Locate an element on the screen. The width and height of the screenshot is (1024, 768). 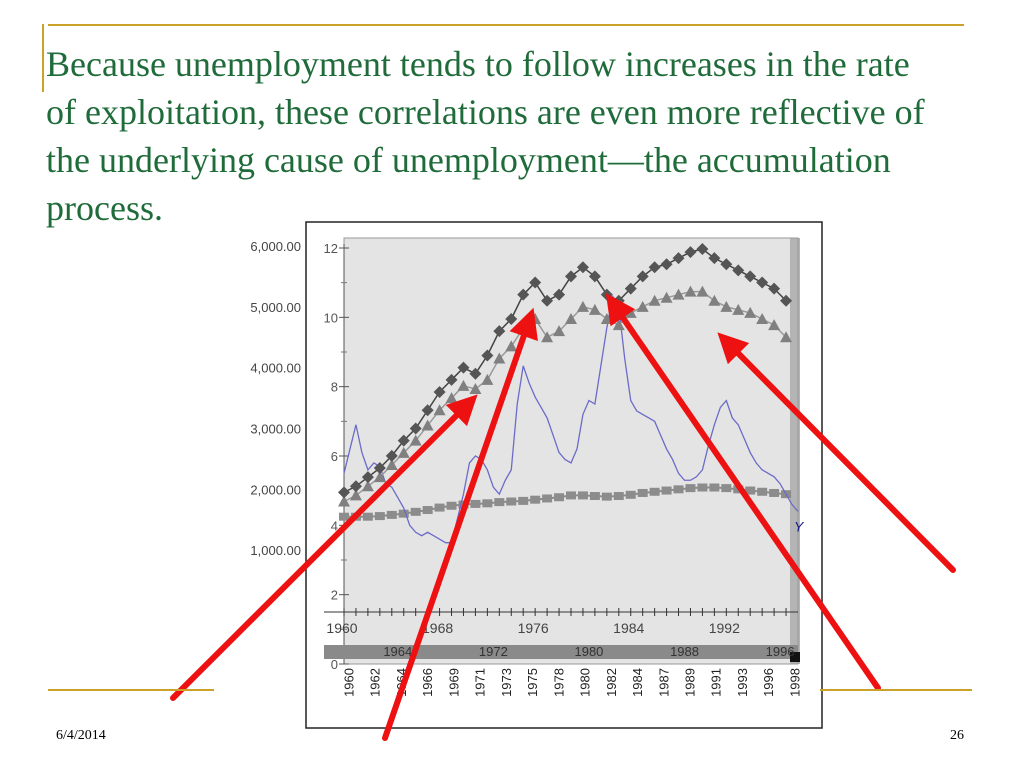
footer-date: 6/4/2014 is located at coordinates (81, 735).